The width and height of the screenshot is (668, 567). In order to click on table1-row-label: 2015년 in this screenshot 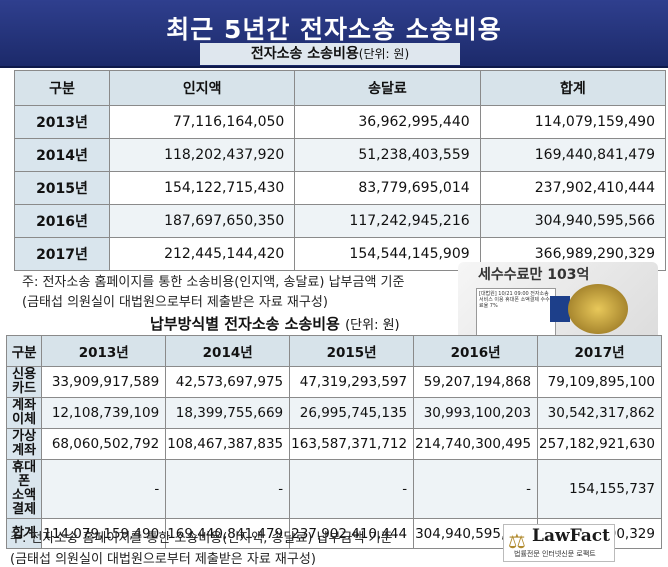, I will do `click(62, 188)`.